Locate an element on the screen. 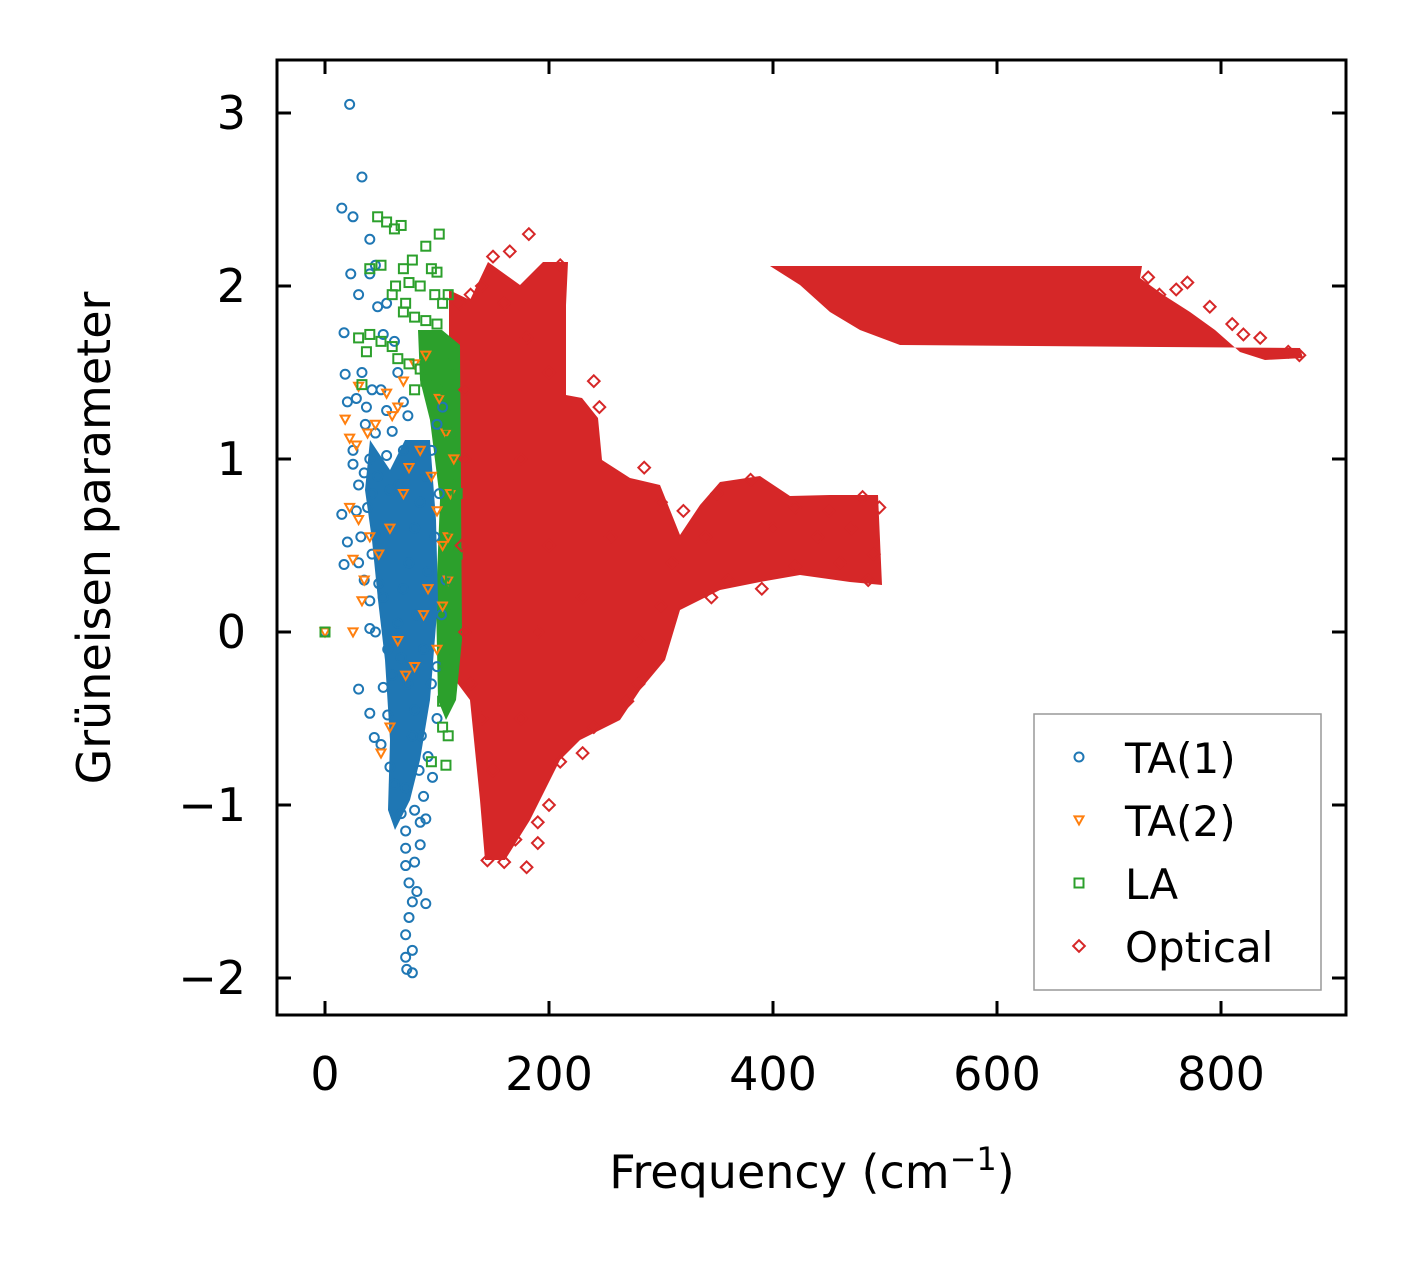 The height and width of the screenshot is (1264, 1406). x-tick-label: 200 is located at coordinates (549, 1074).